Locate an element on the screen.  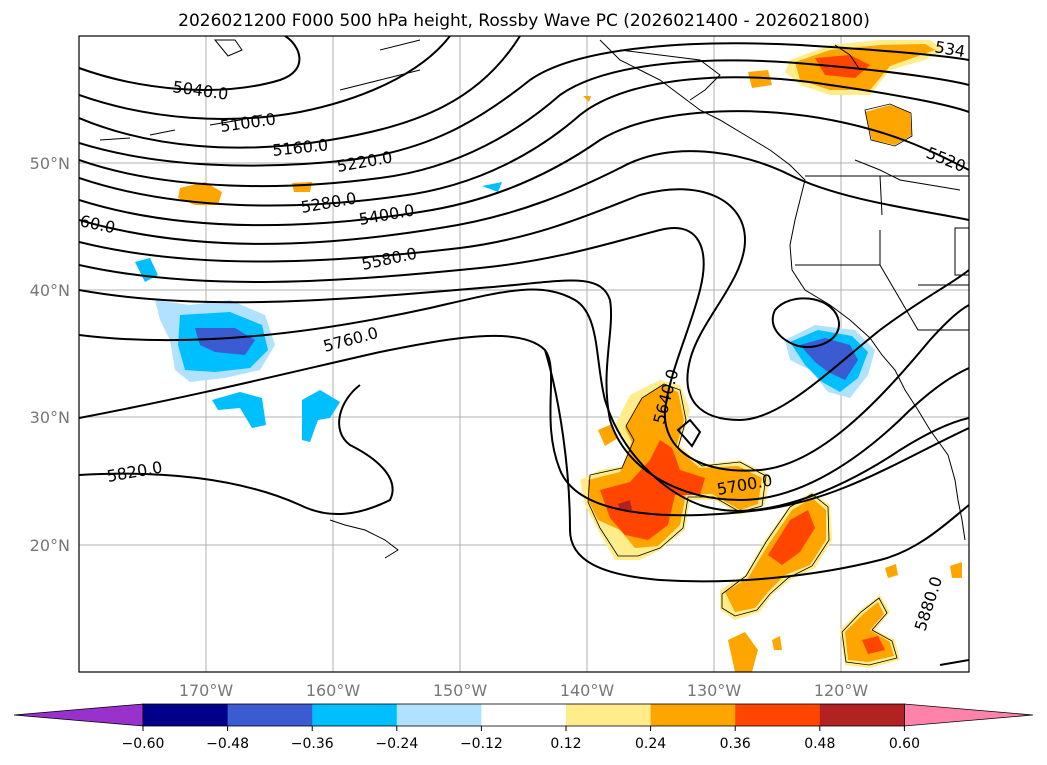
contour-5820-south is located at coordinates (236, 450).